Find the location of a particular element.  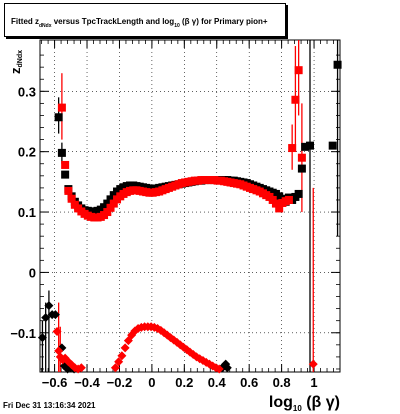

x-tick-label: 0.6 is located at coordinates (249, 382).